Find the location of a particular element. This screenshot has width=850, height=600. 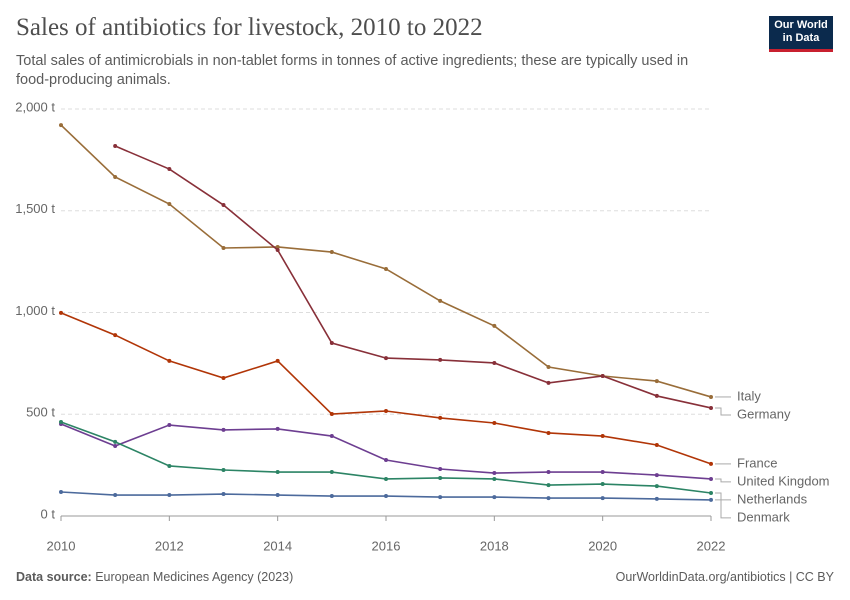

series-label: Italy is located at coordinates (749, 395).